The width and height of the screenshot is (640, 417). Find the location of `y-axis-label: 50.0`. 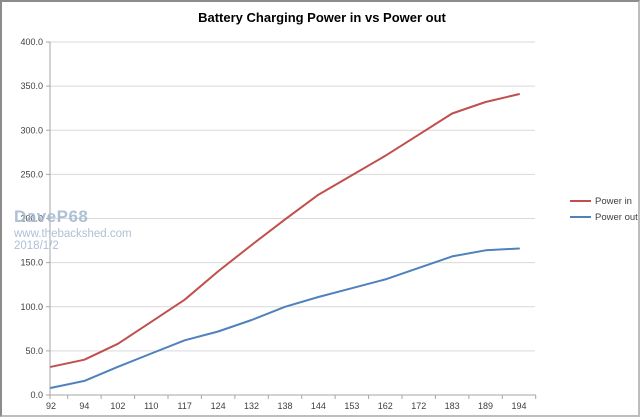

y-axis-label: 50.0 is located at coordinates (34, 351).